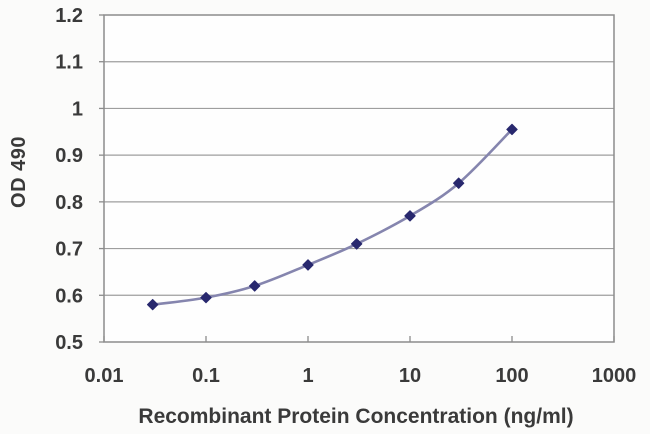 This screenshot has width=650, height=434. What do you see at coordinates (69, 203) in the screenshot?
I see `y-tick-label: 0.8` at bounding box center [69, 203].